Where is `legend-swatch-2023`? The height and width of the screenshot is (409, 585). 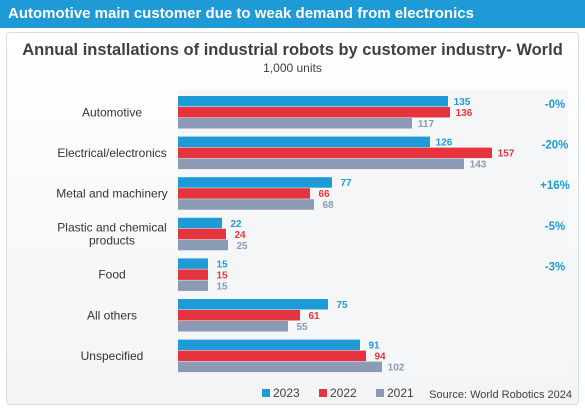 legend-swatch-2023 is located at coordinates (266, 393).